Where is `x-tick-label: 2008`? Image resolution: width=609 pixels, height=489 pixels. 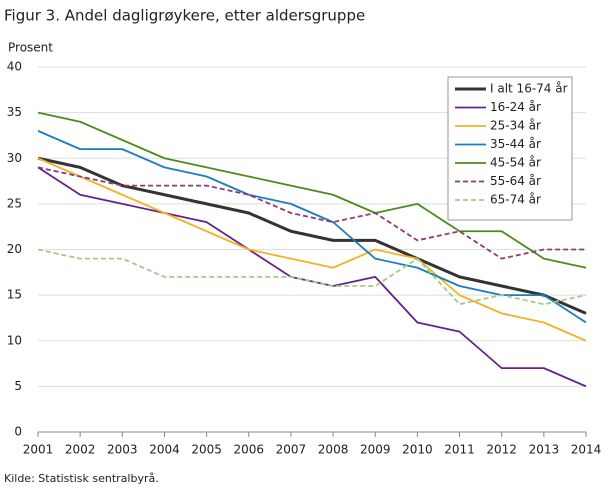
x-tick-label: 2008 is located at coordinates (333, 450).